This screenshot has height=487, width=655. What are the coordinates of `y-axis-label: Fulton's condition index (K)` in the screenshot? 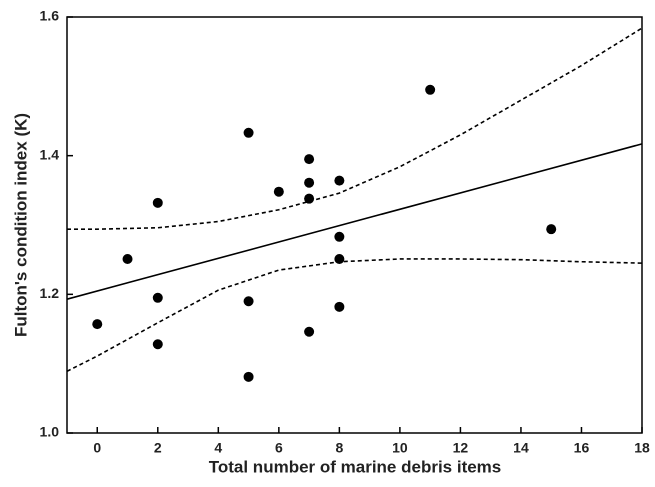 It's located at (20, 225).